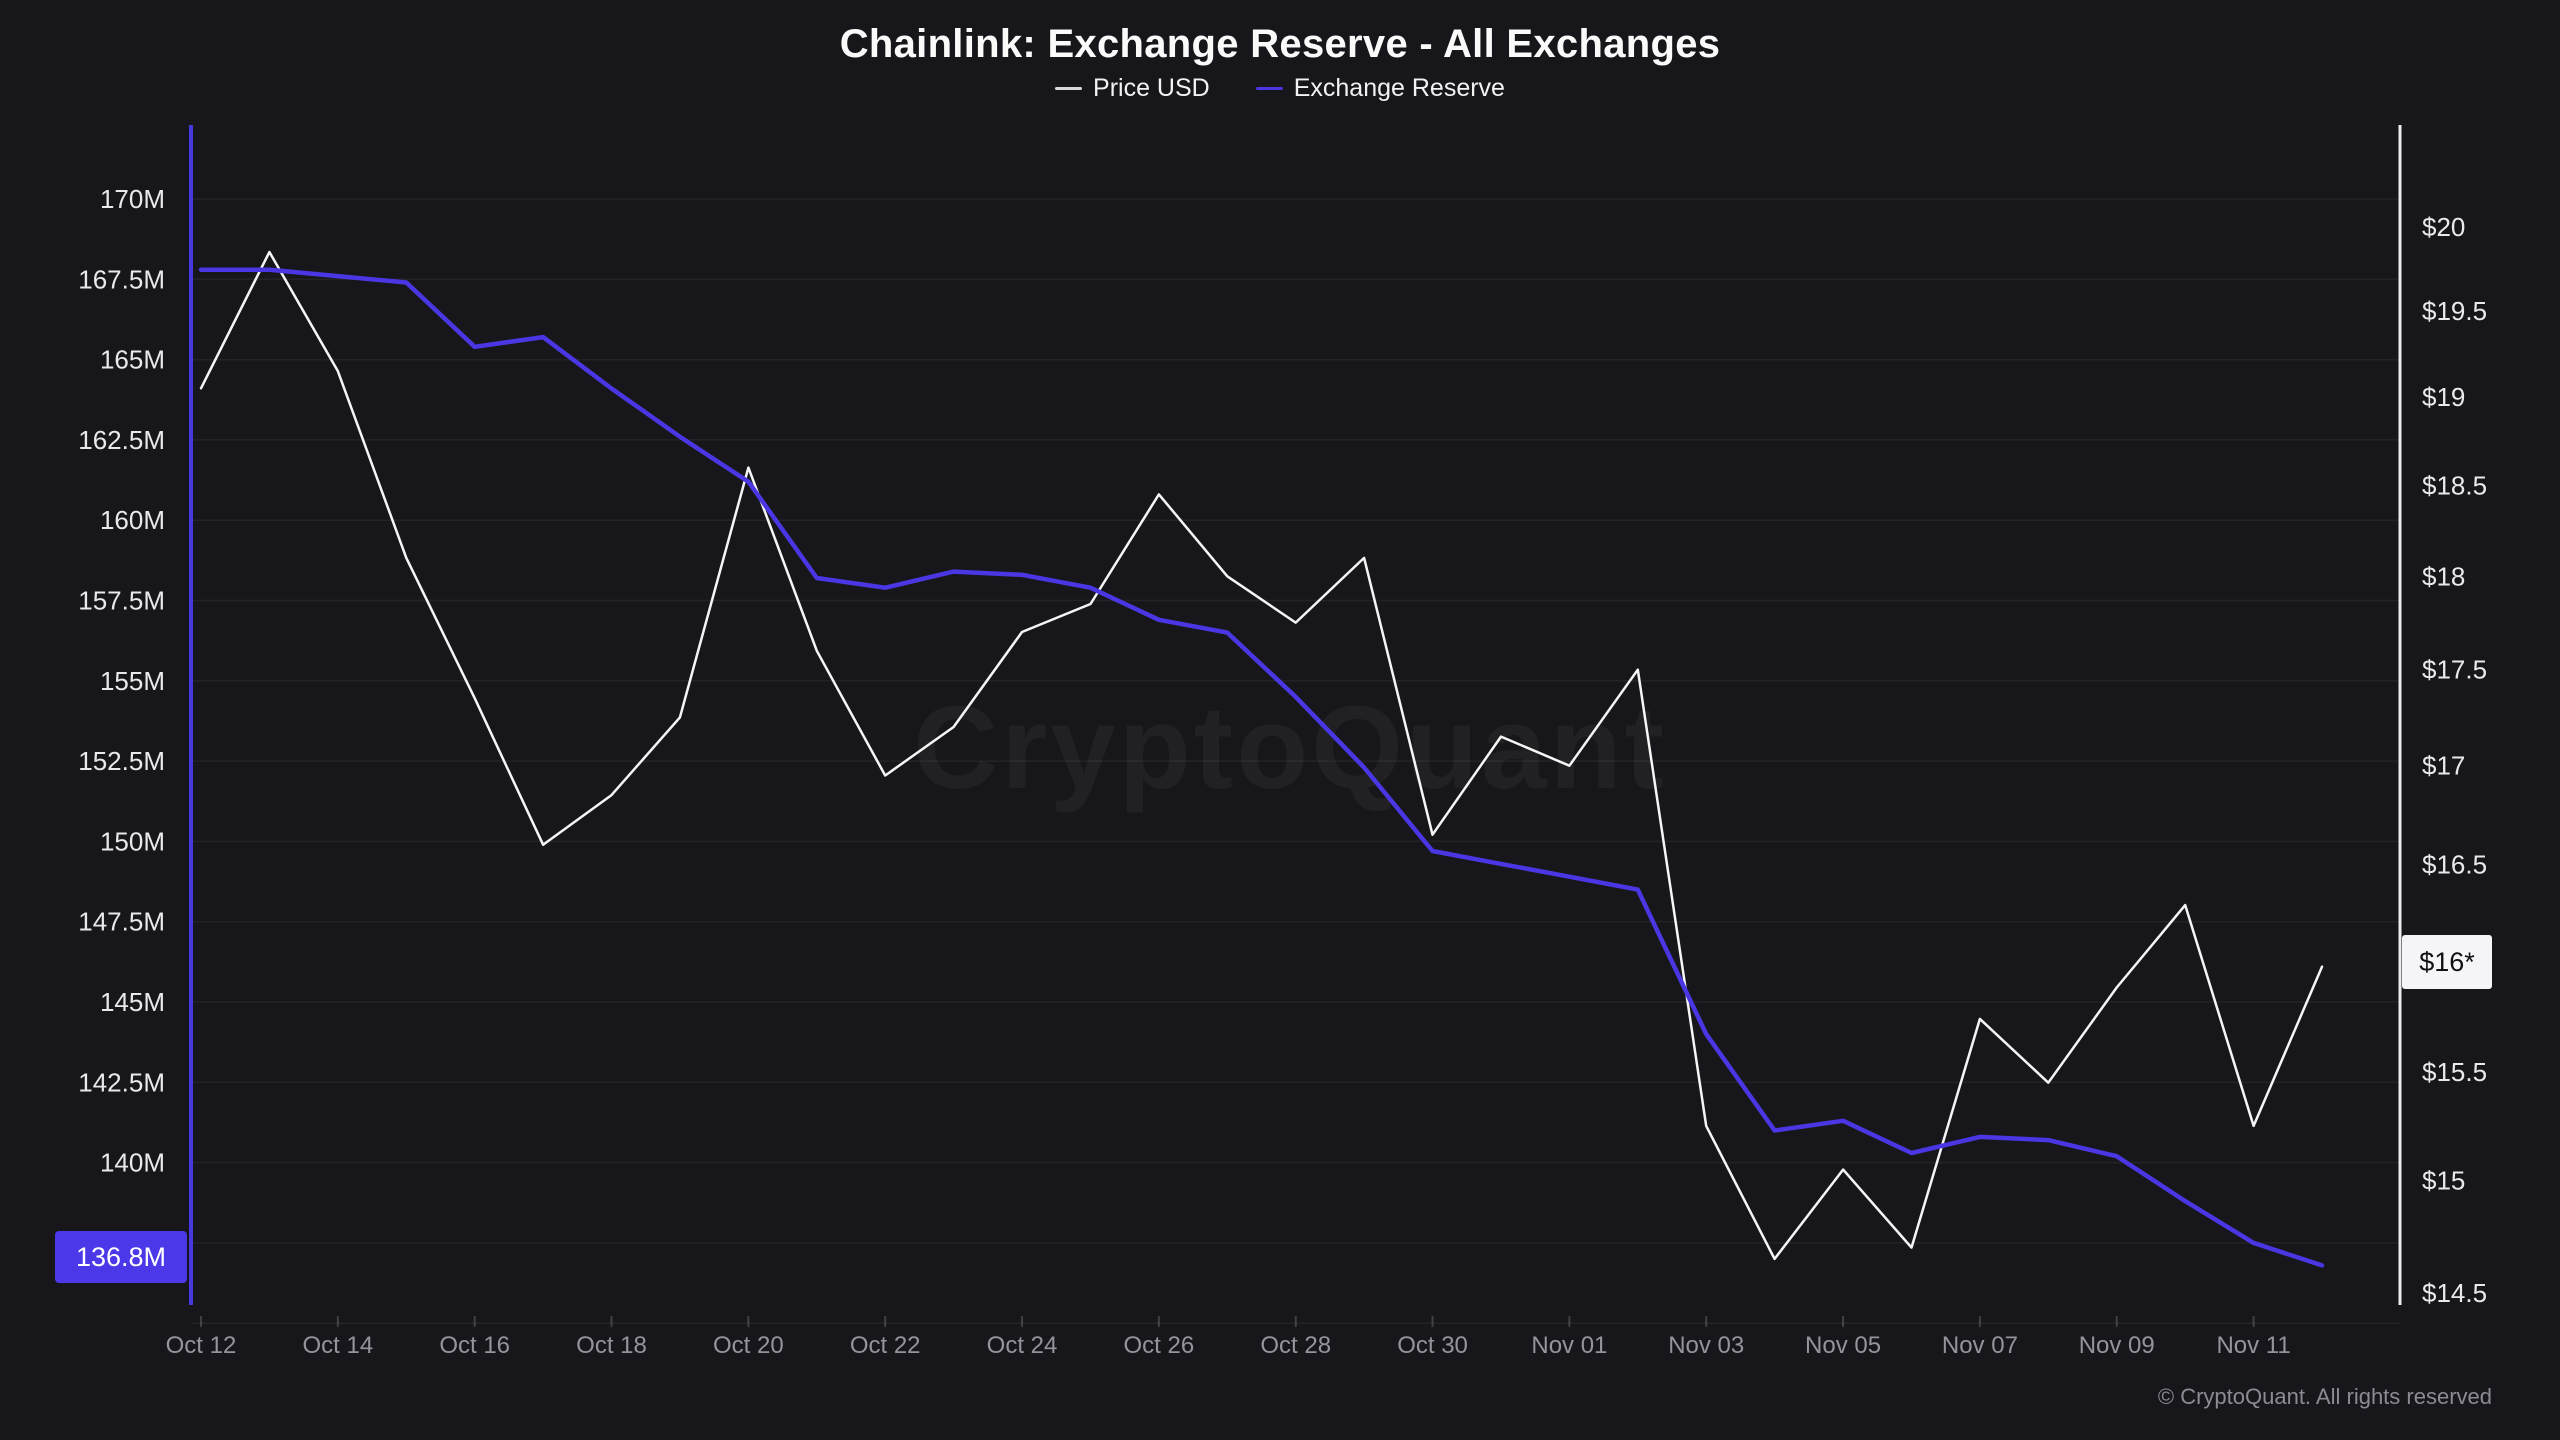 Image resolution: width=2560 pixels, height=1440 pixels. I want to click on right-axis-tick-label: $18.5, so click(2454, 485).